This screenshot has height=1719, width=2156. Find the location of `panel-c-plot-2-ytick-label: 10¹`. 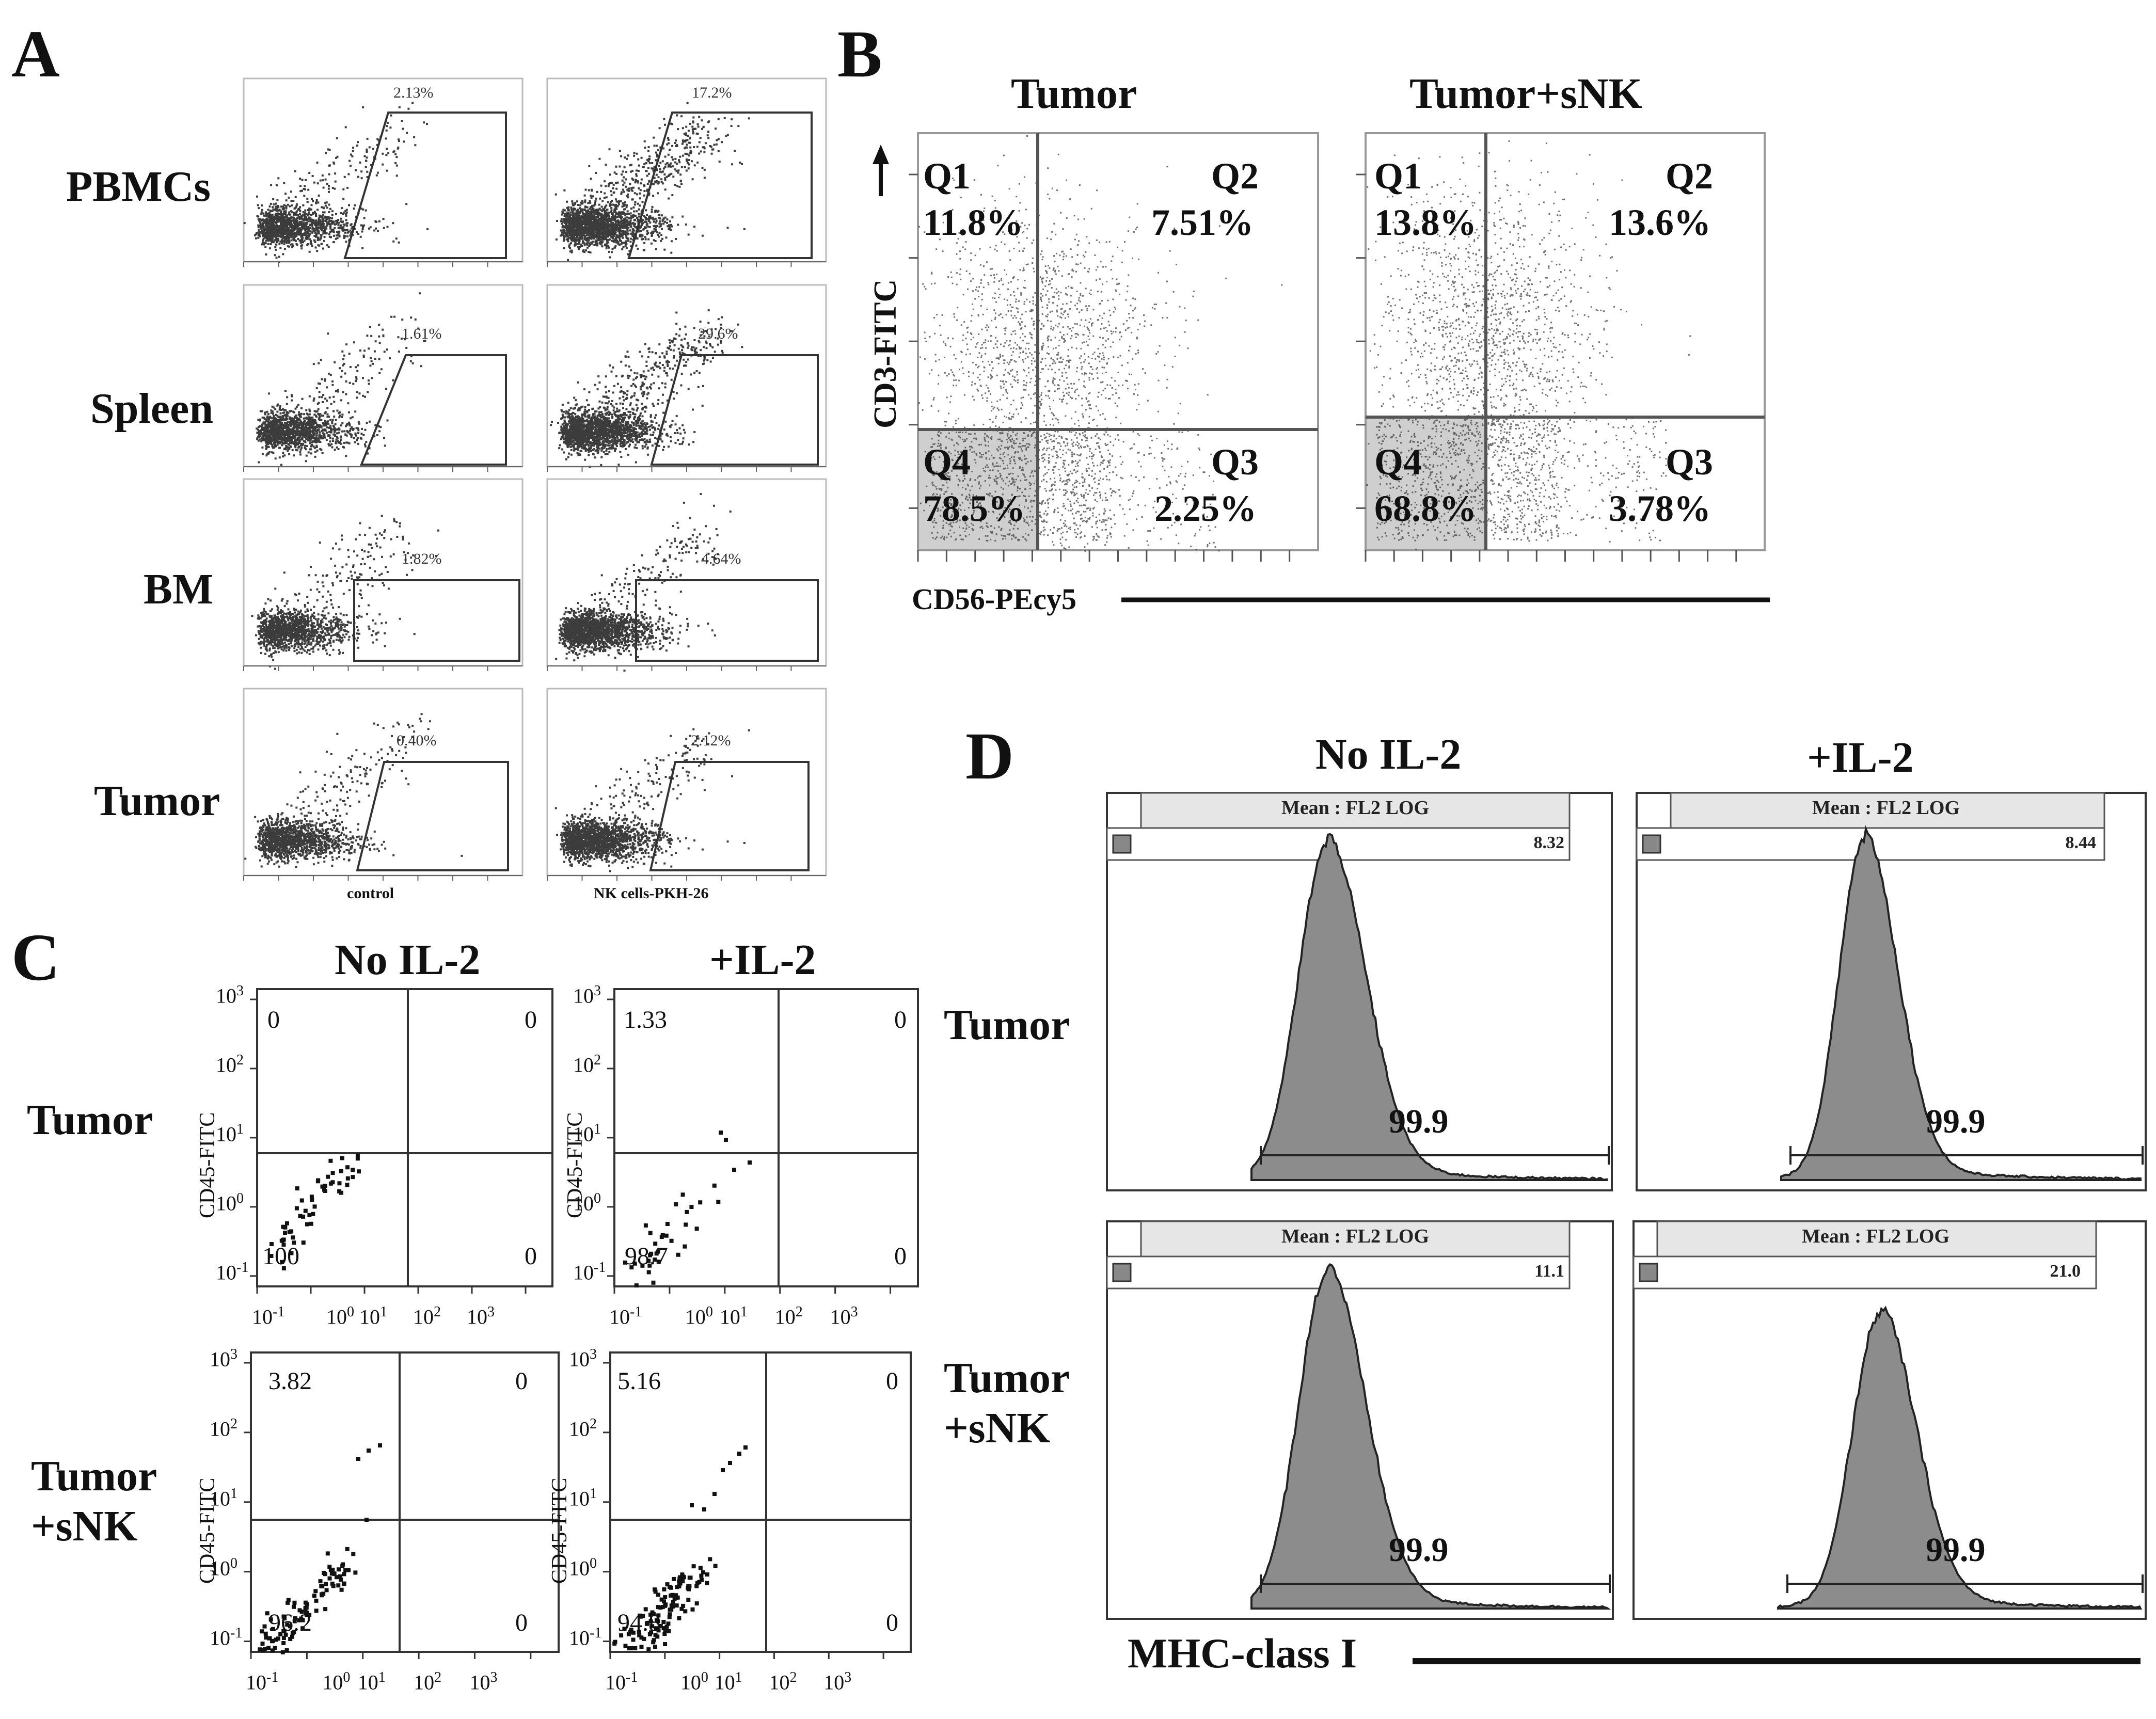

panel-c-plot-2-ytick-label: 10¹ is located at coordinates (587, 1133).